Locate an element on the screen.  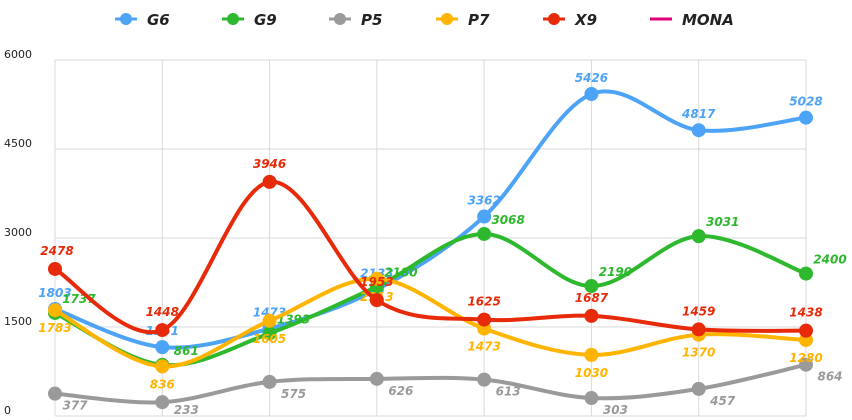
data-label-p7: 1783 is located at coordinates (54, 328).